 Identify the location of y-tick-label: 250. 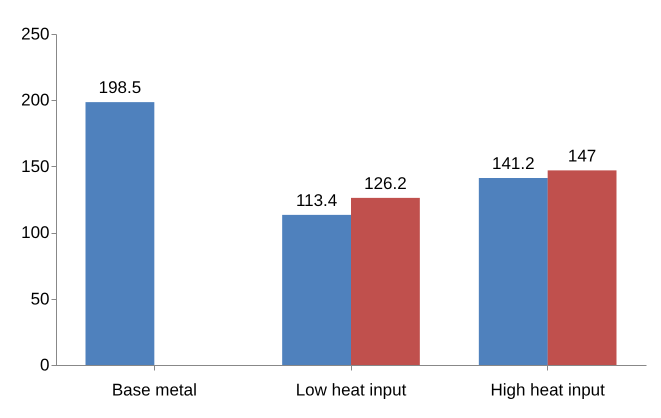
(35, 34).